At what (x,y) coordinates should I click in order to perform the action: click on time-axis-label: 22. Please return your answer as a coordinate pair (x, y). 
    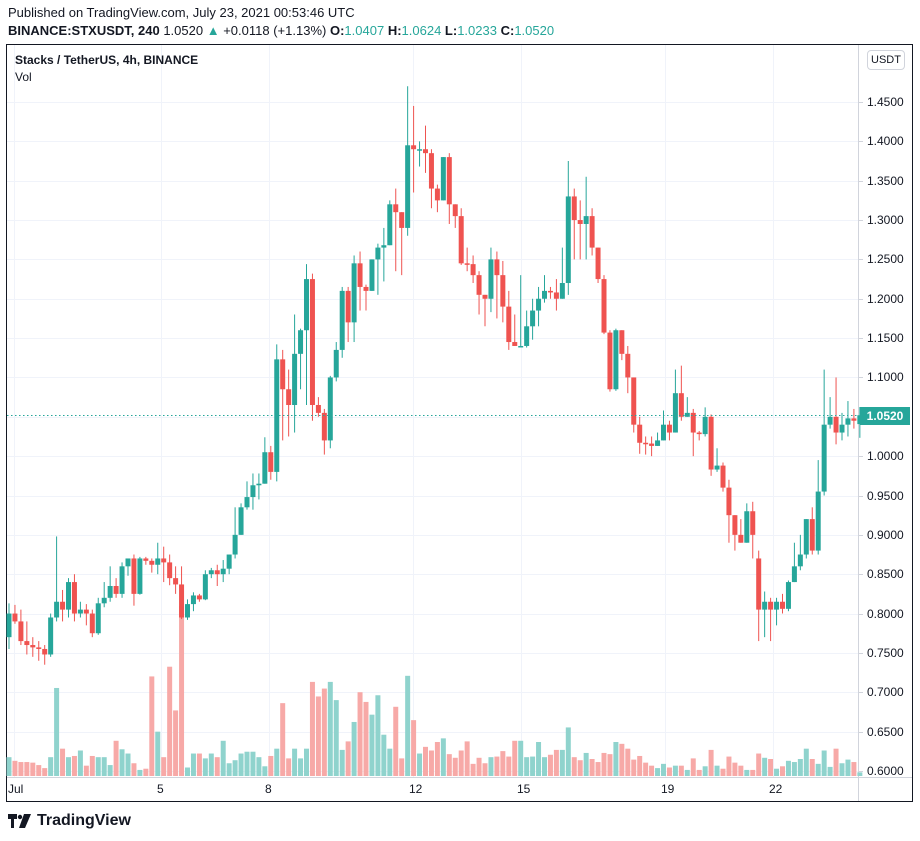
    Looking at the image, I should click on (776, 789).